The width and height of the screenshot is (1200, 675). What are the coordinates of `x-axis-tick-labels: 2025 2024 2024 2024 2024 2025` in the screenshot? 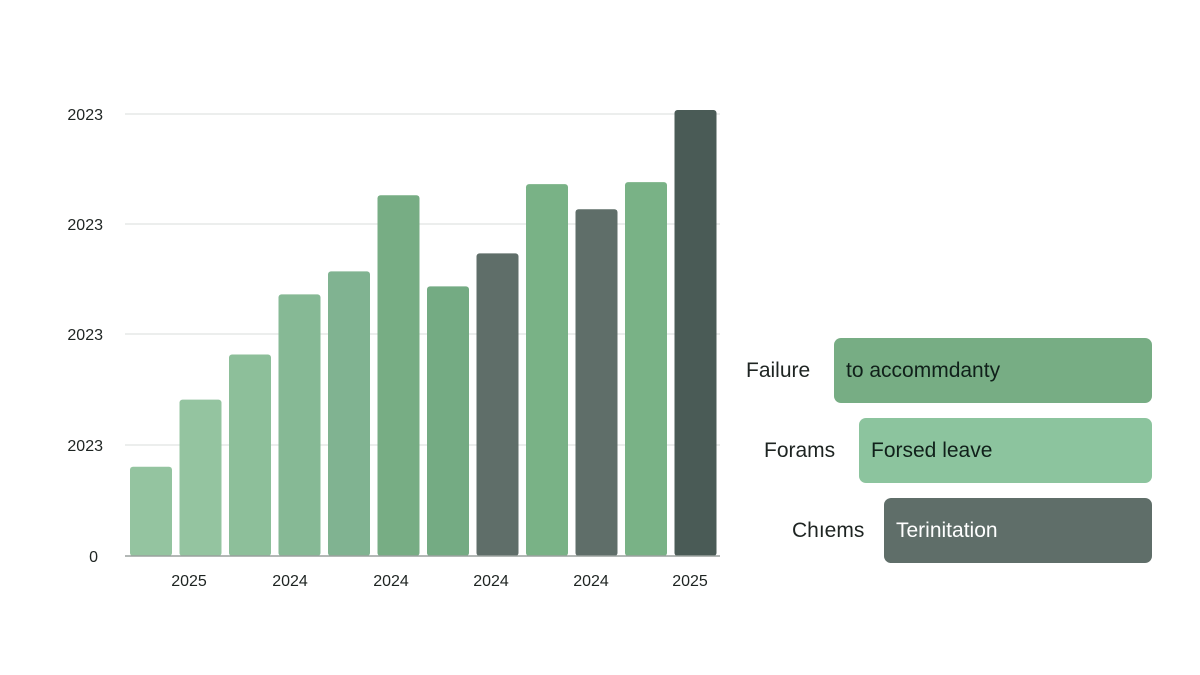 It's located at (439, 581).